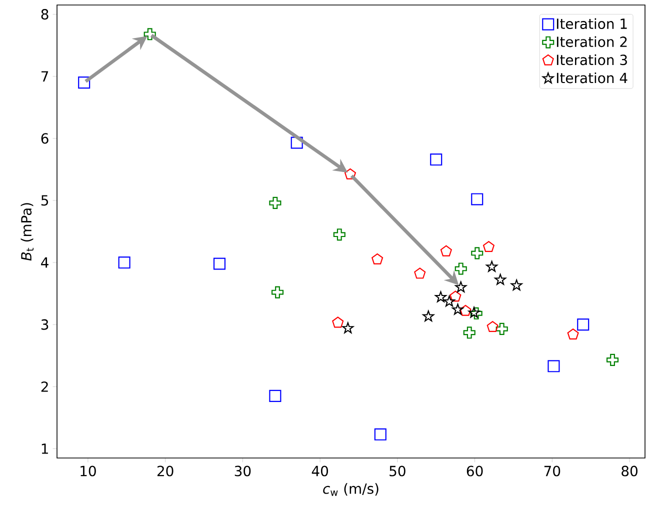 Image resolution: width=648 pixels, height=515 pixels. Describe the element at coordinates (474, 471) in the screenshot. I see `x-tick-label: 60` at that location.